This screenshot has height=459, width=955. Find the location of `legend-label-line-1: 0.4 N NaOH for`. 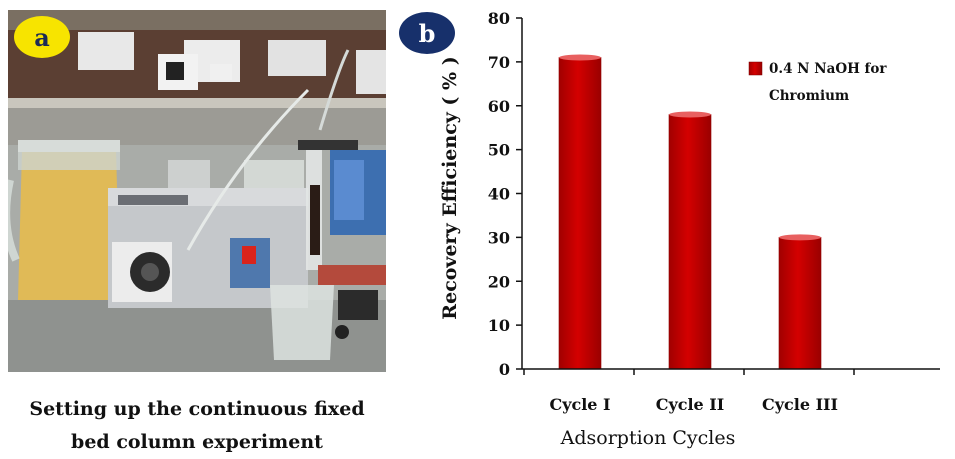

legend-label-line-1: 0.4 N NaOH for is located at coordinates (828, 69).